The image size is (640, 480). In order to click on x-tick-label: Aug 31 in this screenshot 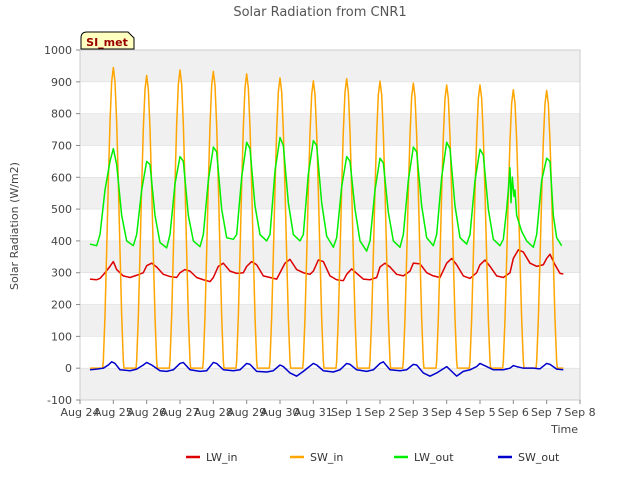, I will do `click(313, 412)`.